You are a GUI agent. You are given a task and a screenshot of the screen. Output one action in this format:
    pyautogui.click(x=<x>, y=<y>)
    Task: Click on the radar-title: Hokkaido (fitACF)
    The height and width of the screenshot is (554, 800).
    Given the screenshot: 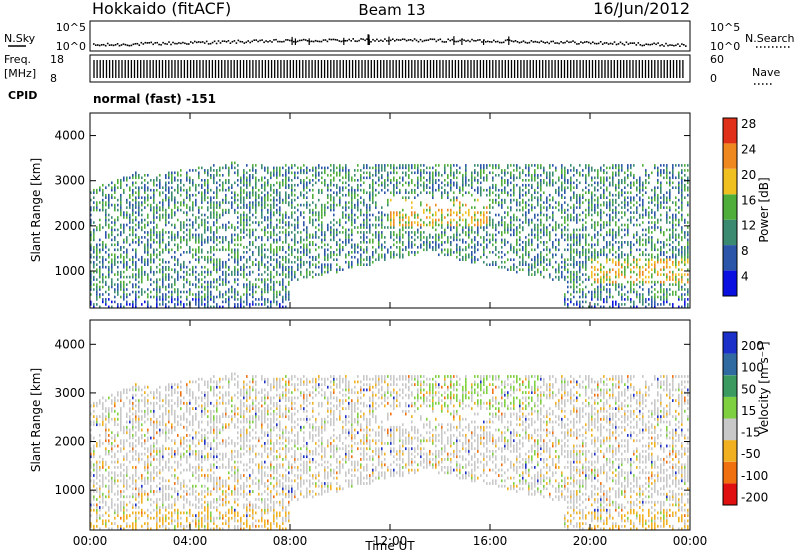 What is the action you would take?
    pyautogui.click(x=161, y=9)
    